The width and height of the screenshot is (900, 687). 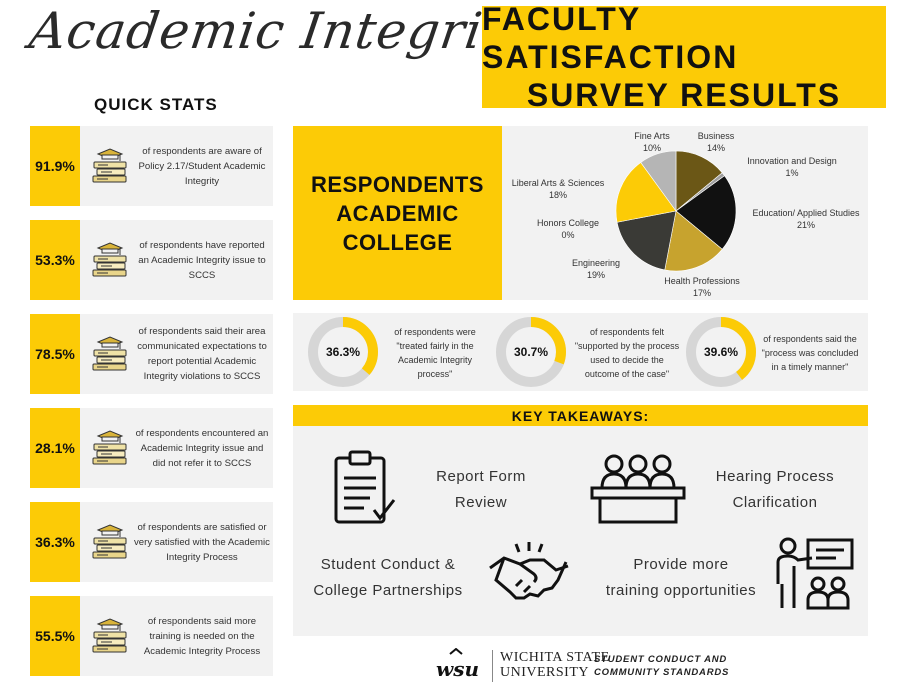 What do you see at coordinates (775, 502) in the screenshot?
I see `takeaway-label-line2: Clarification` at bounding box center [775, 502].